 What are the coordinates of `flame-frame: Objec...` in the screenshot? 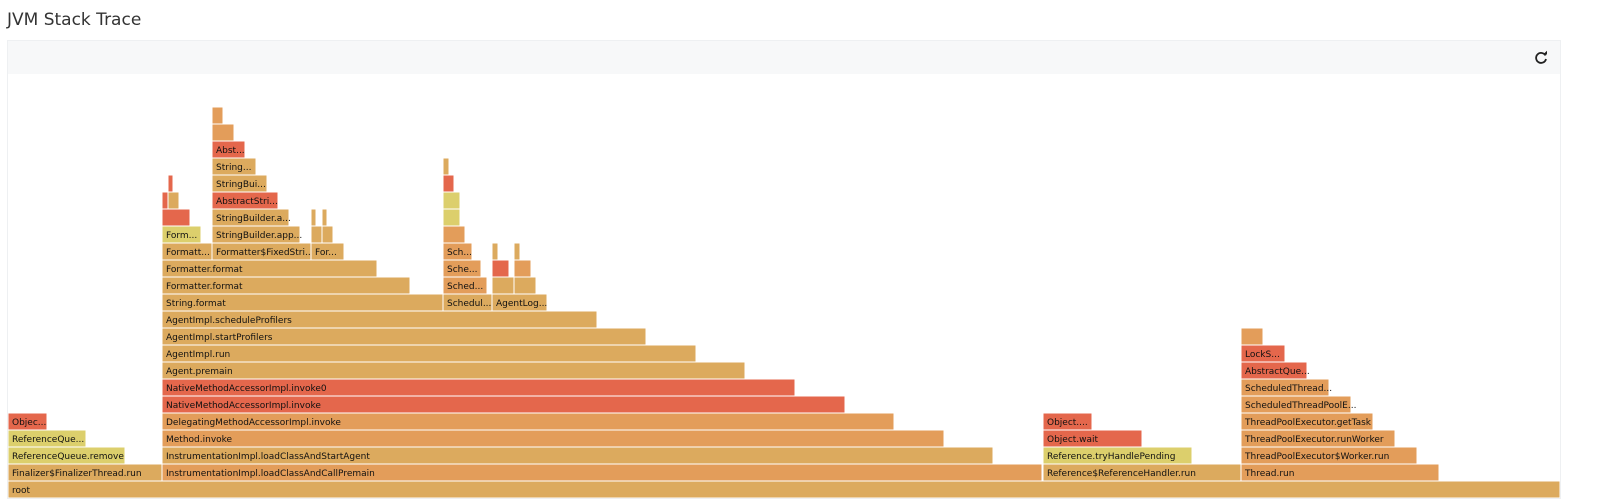 It's located at (28, 421).